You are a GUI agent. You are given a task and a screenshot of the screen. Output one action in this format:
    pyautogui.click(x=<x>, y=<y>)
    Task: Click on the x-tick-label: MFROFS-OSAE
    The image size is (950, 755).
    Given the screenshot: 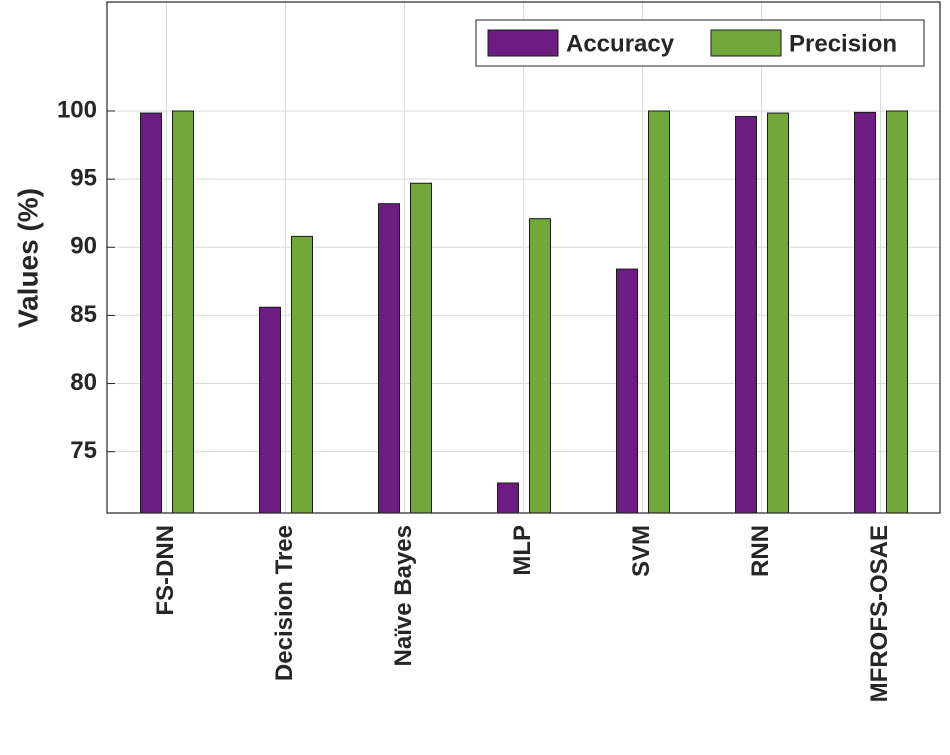 What is the action you would take?
    pyautogui.click(x=879, y=613)
    